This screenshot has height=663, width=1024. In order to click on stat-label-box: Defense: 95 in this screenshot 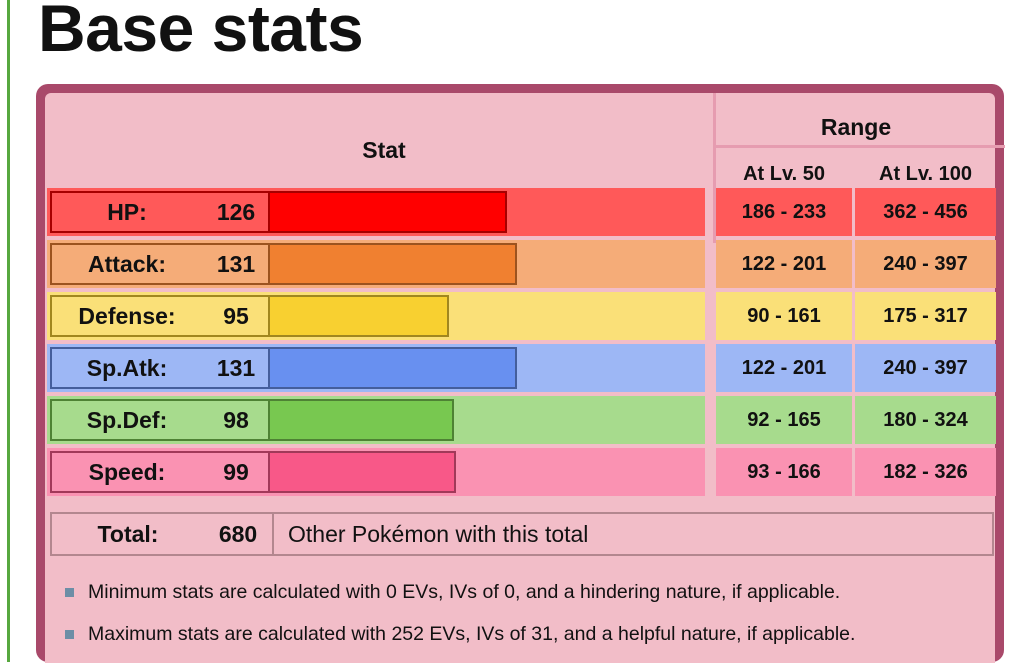, I will do `click(160, 316)`.